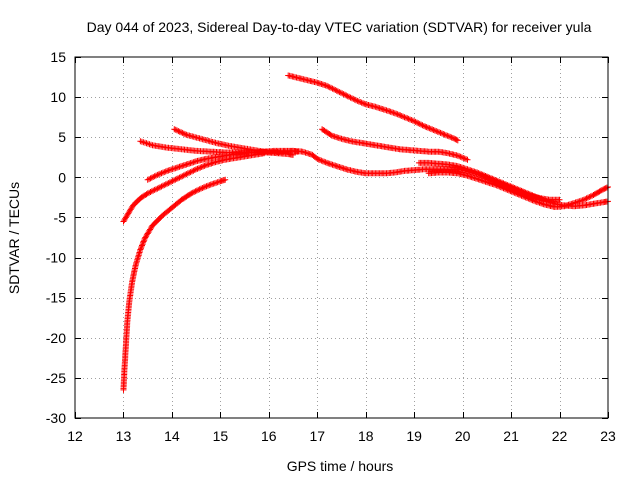 The width and height of the screenshot is (640, 480). I want to click on x-tick-label: 23, so click(608, 436).